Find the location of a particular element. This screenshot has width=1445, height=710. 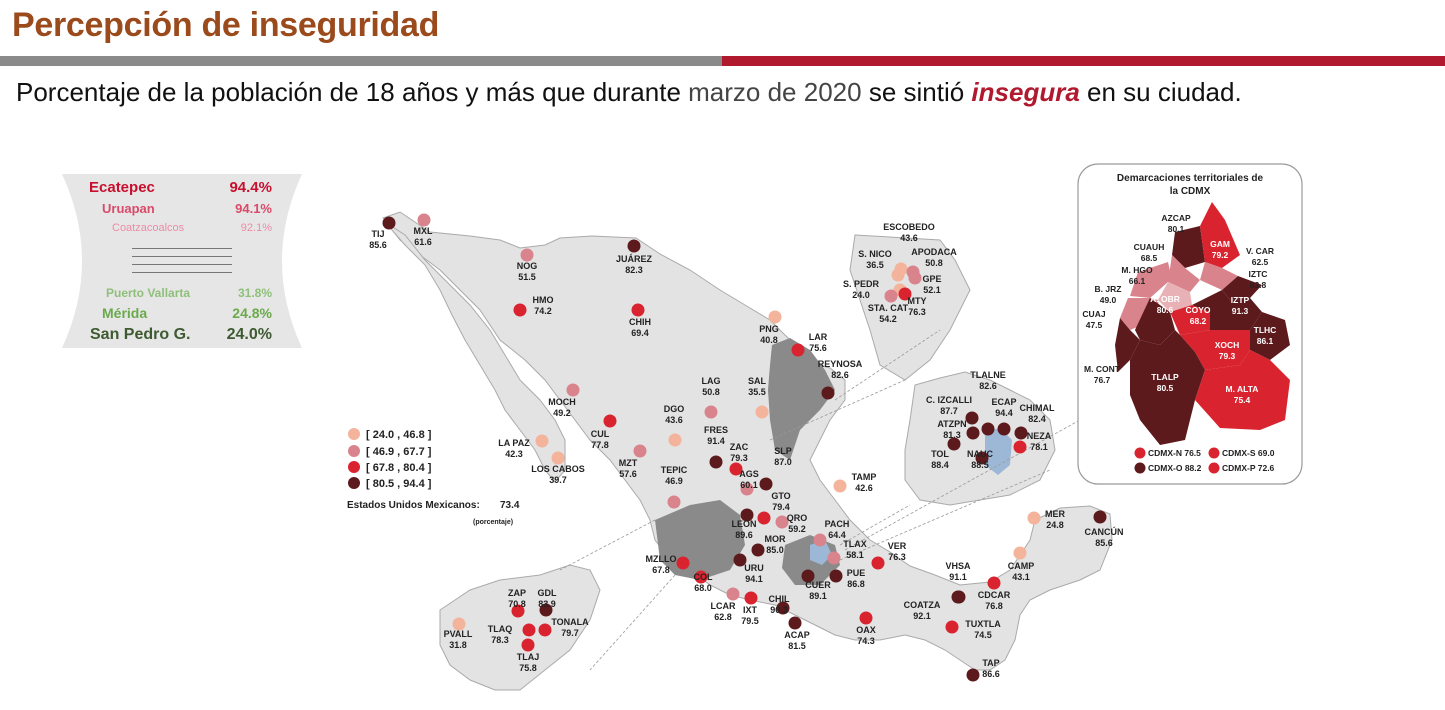

city-name-gto: GTO is located at coordinates (780, 496).